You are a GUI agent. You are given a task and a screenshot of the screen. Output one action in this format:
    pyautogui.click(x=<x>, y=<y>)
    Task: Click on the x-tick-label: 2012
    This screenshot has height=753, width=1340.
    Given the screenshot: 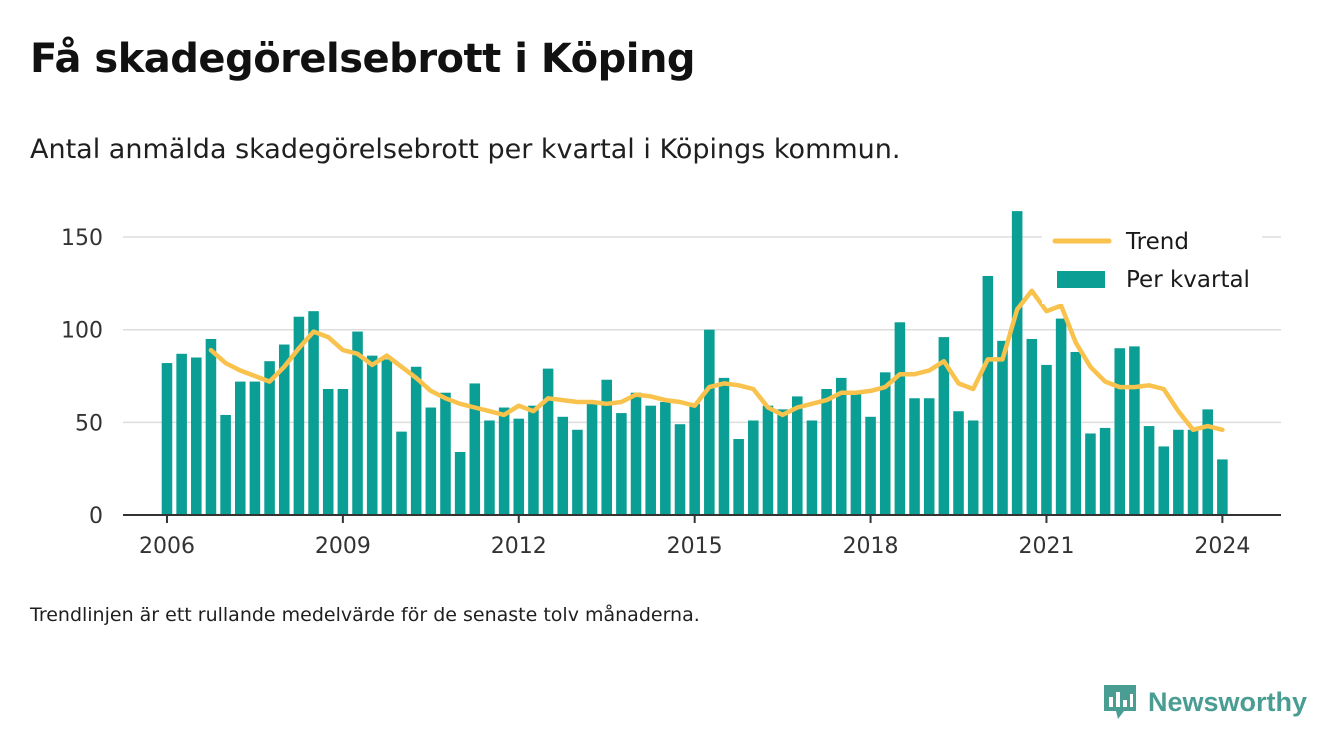 What is the action you would take?
    pyautogui.click(x=519, y=546)
    